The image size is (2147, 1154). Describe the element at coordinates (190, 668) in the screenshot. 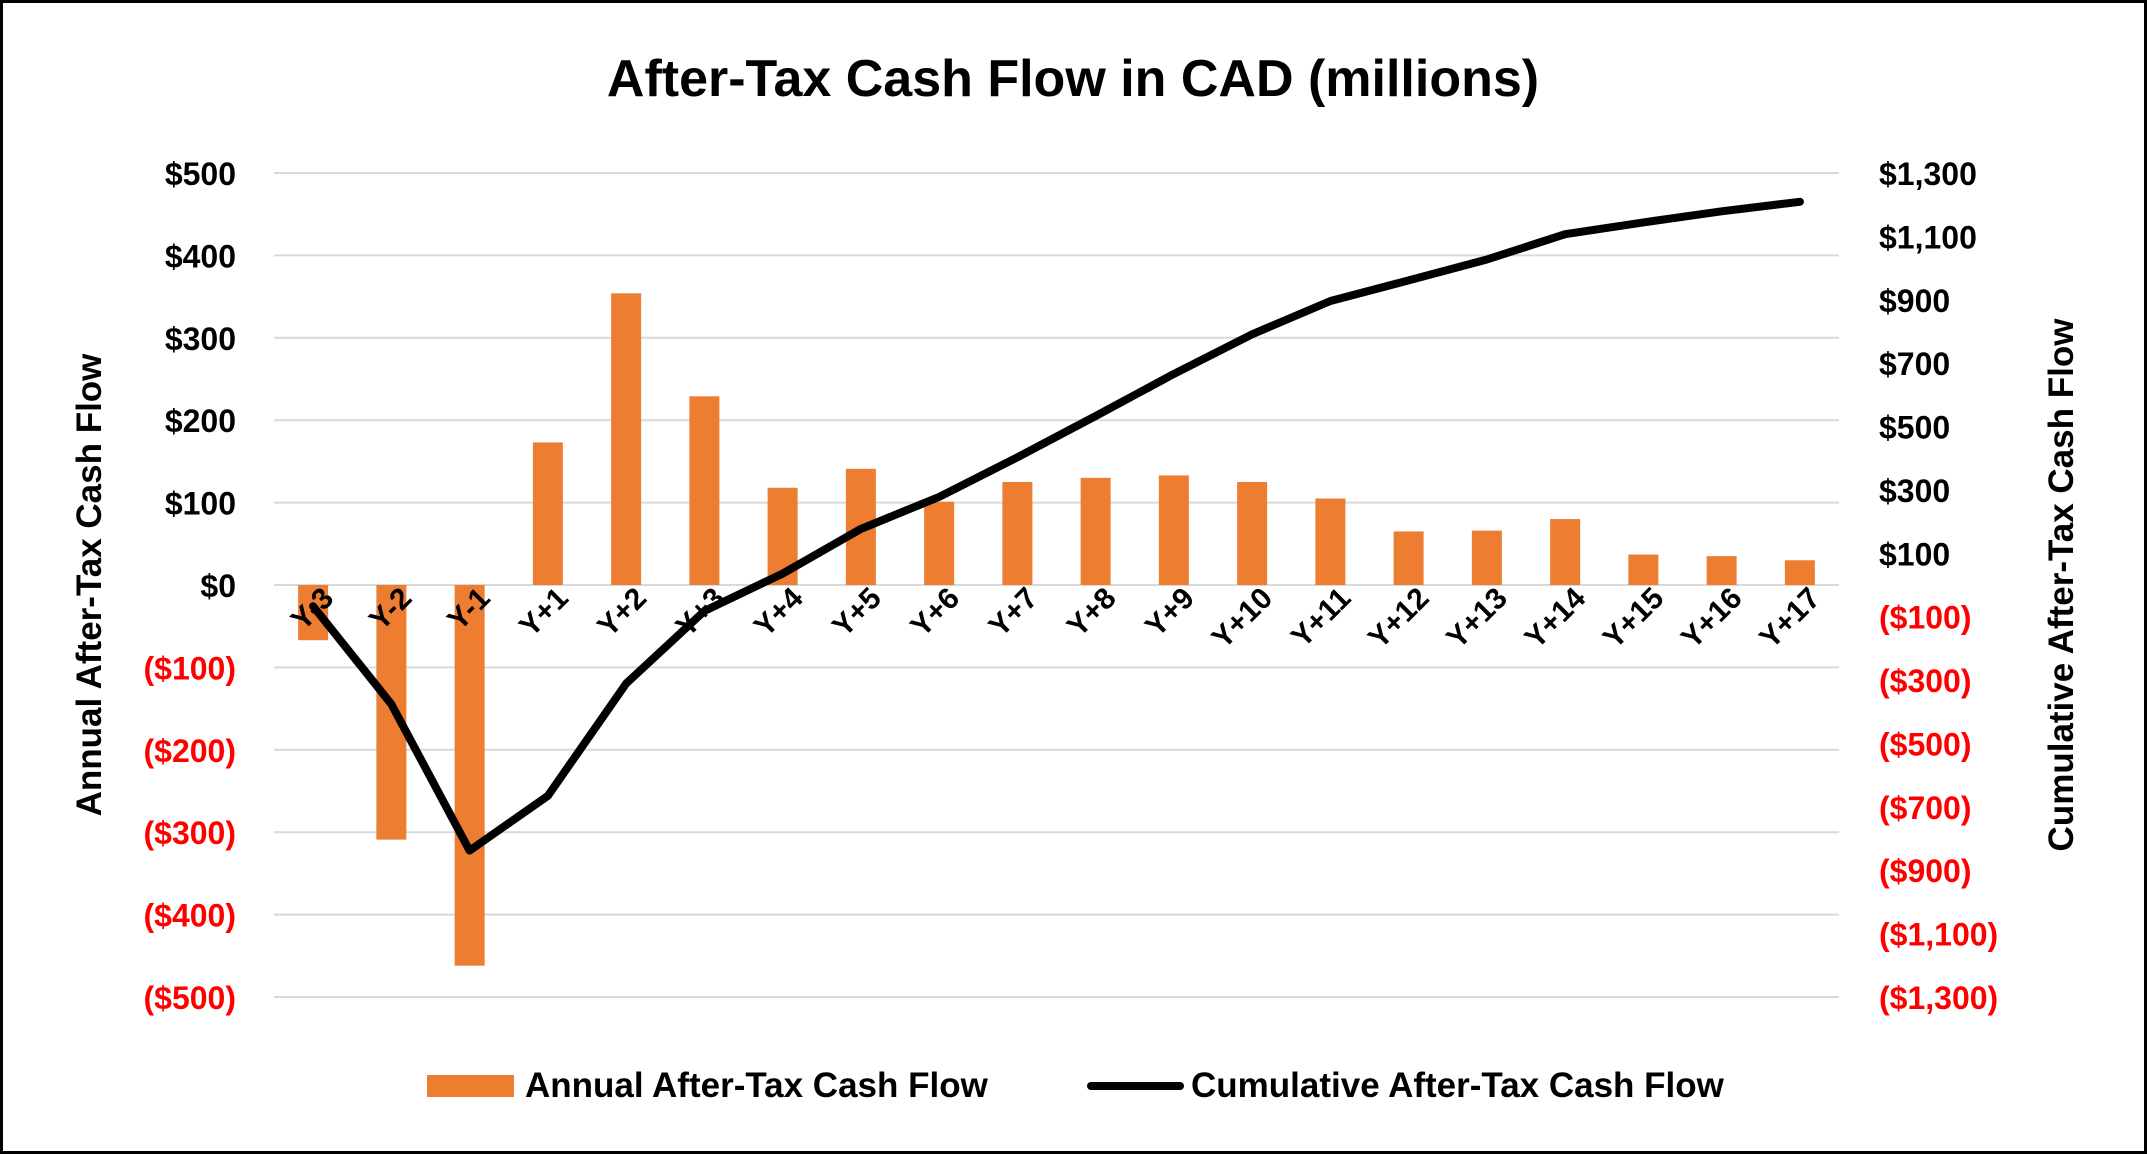

I see `y-tick-label: ($100)` at that location.